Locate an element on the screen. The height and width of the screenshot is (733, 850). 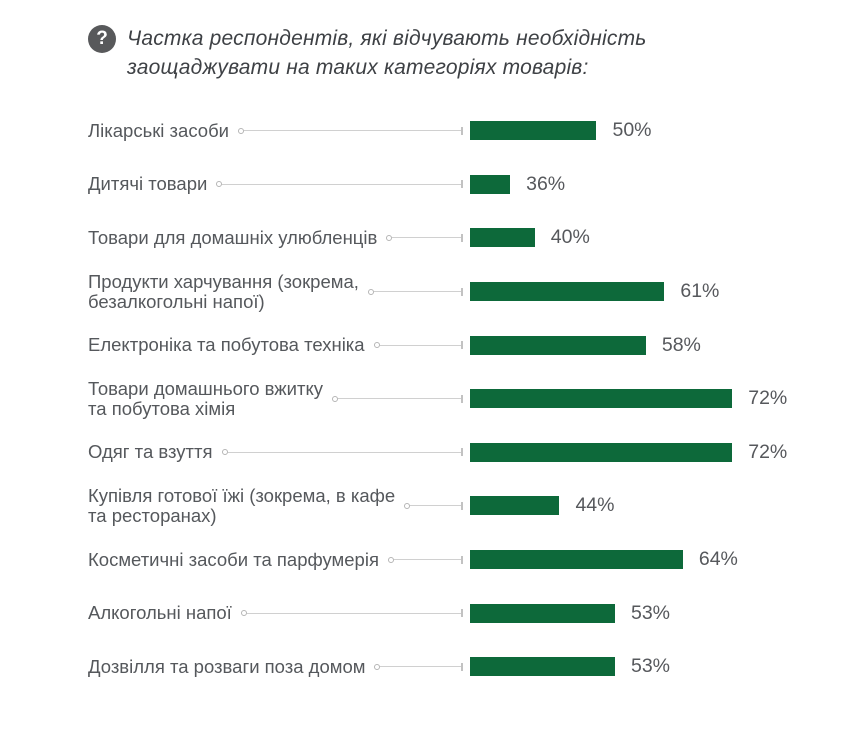
category-label: Електроніка та побутова техніка is located at coordinates (226, 345).